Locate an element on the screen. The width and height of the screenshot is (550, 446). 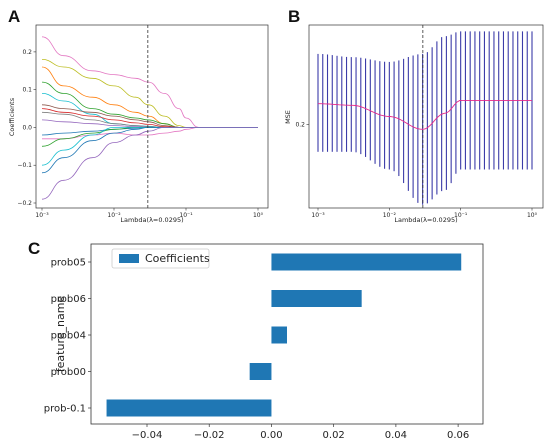
panel-c-xtick-label: 0.06 is located at coordinates (458, 435).